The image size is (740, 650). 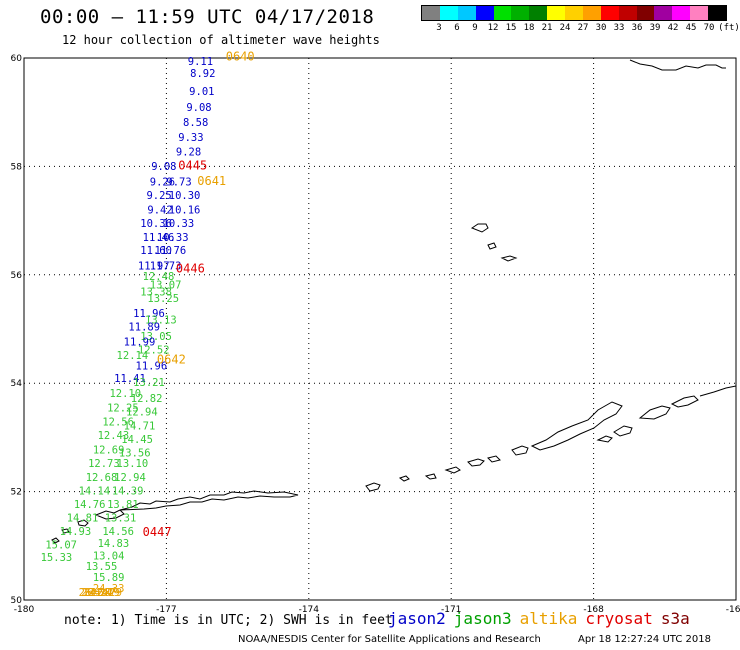 I want to click on wave-height-value: 12.52, so click(x=154, y=350).